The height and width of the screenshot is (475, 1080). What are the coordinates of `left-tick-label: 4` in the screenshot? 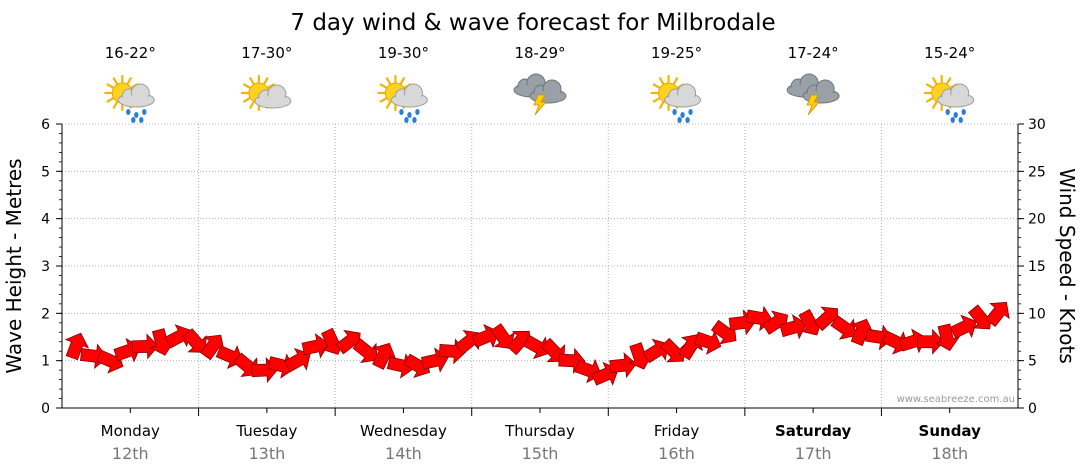 It's located at (45, 220).